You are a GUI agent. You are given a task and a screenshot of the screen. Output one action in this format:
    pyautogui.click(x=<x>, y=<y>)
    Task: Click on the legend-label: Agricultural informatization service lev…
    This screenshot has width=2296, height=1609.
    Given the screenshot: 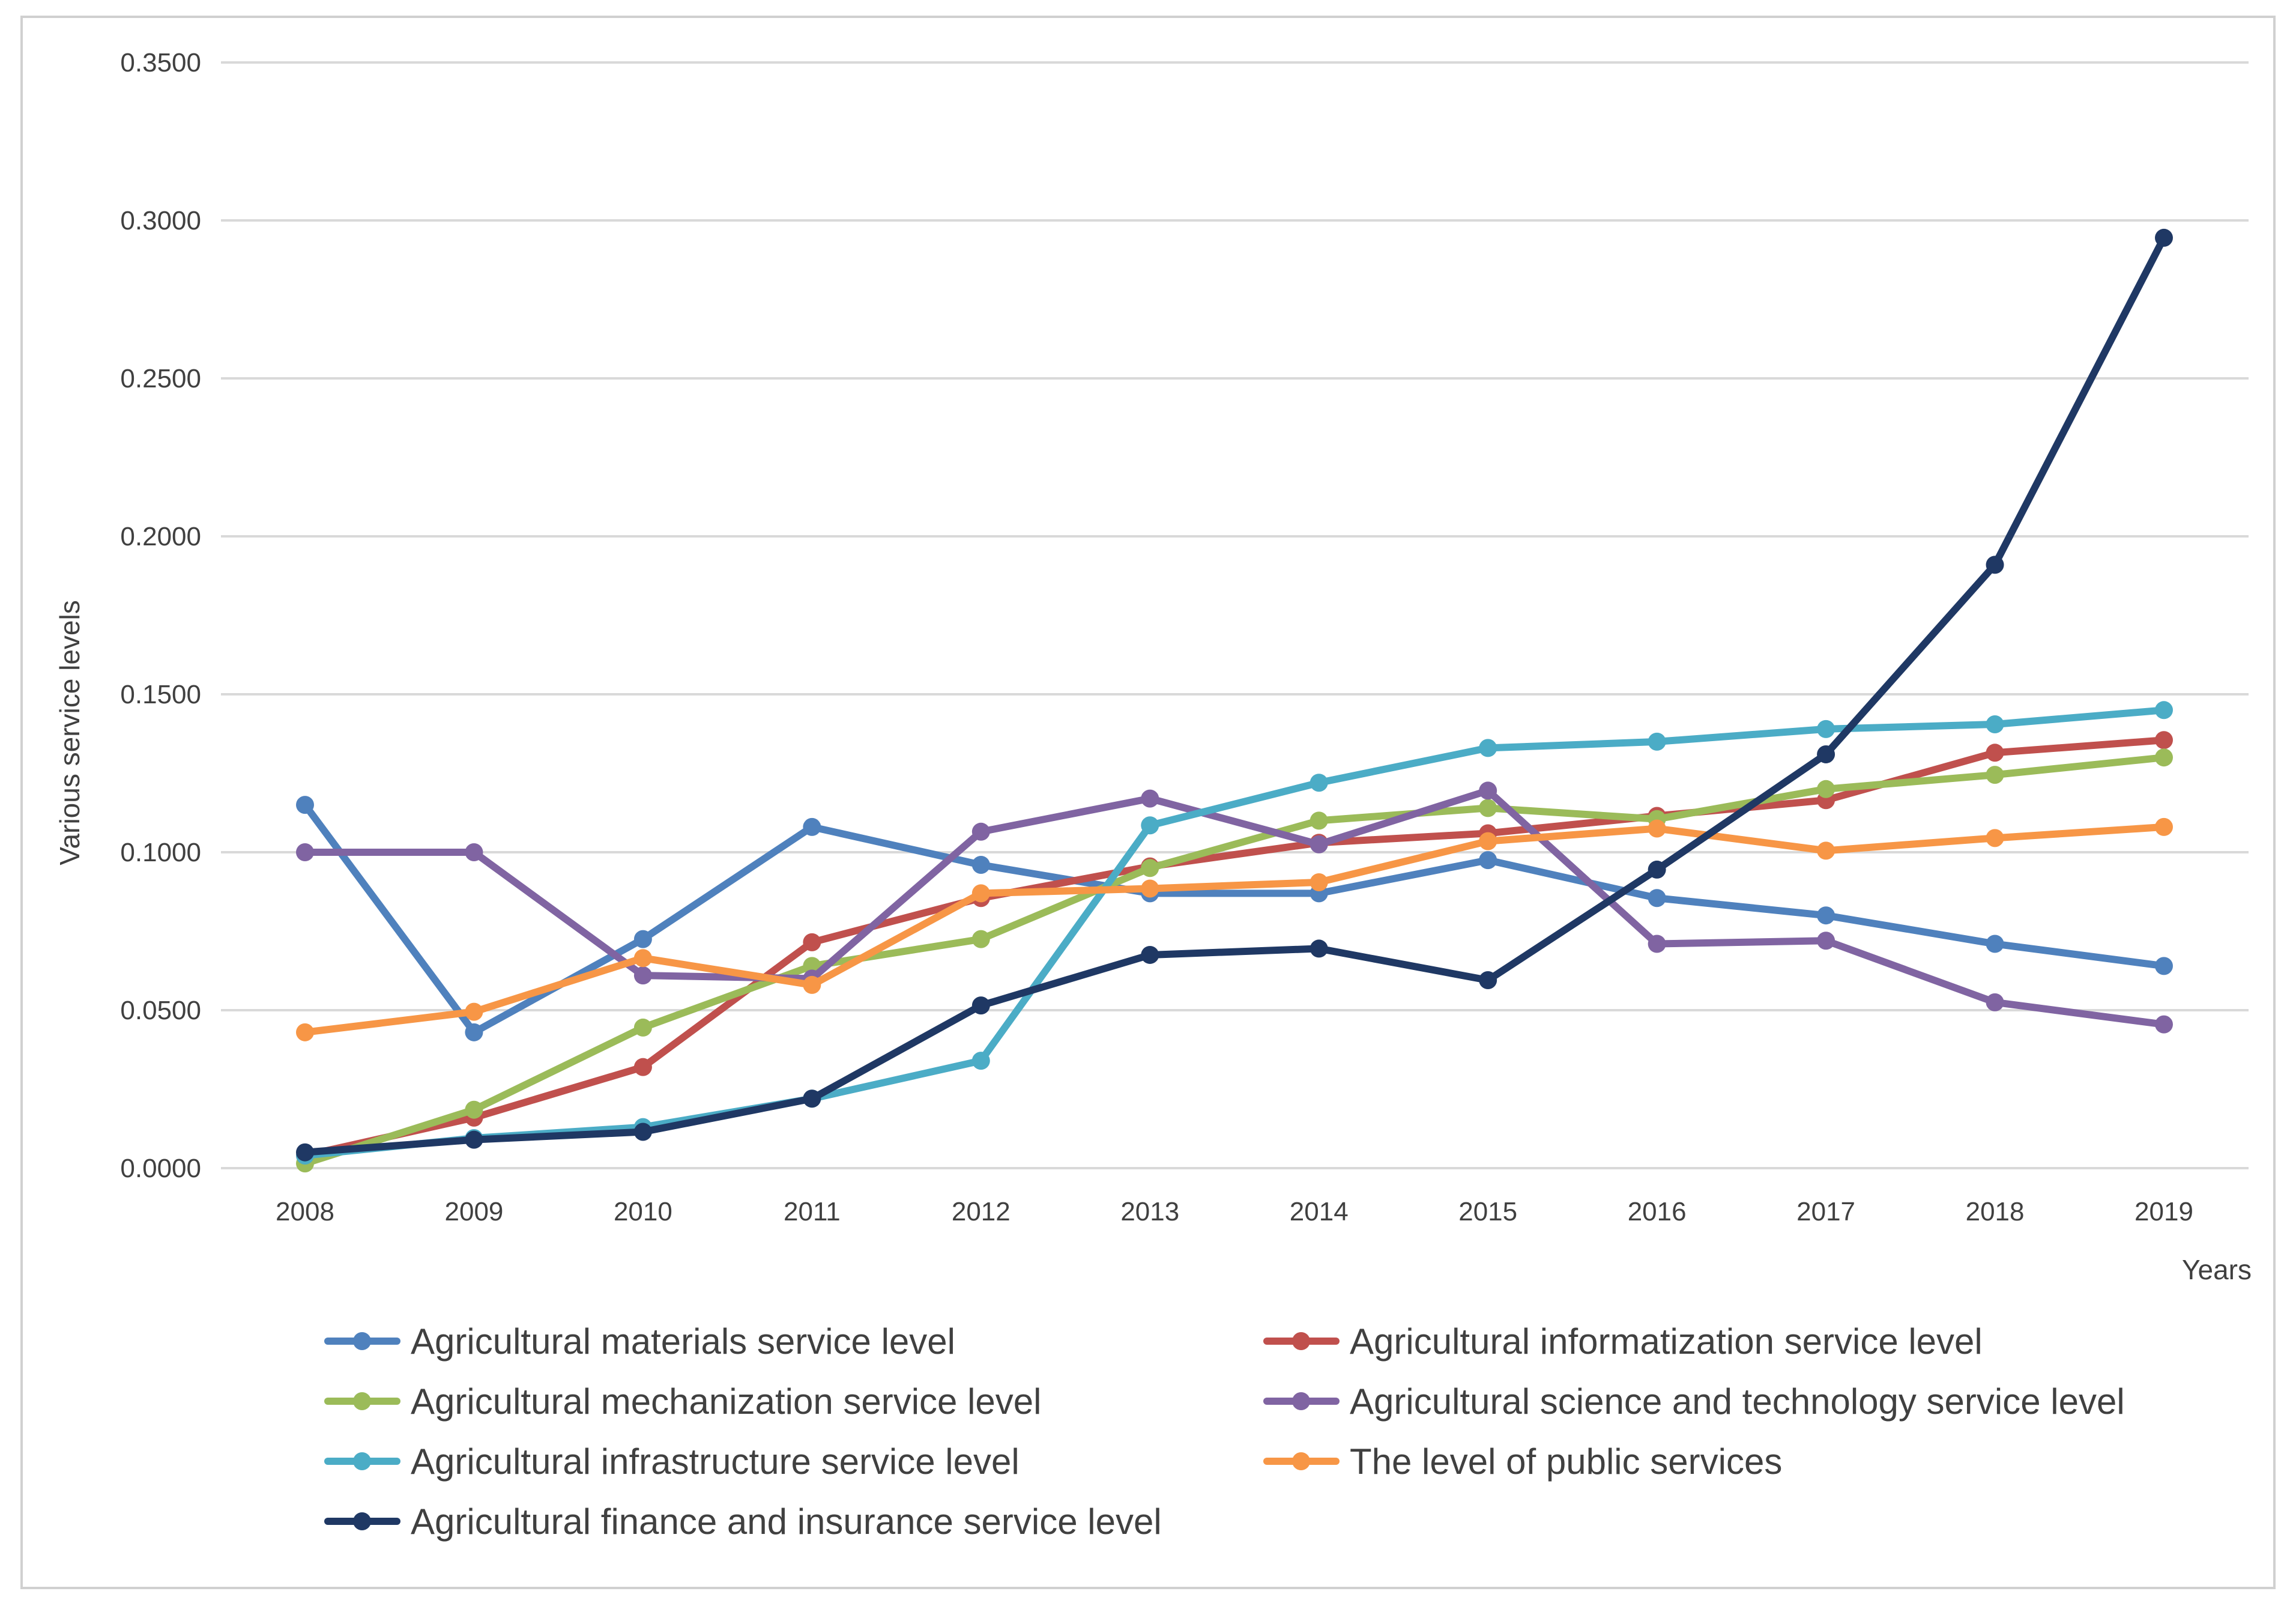 What is the action you would take?
    pyautogui.click(x=1667, y=1341)
    